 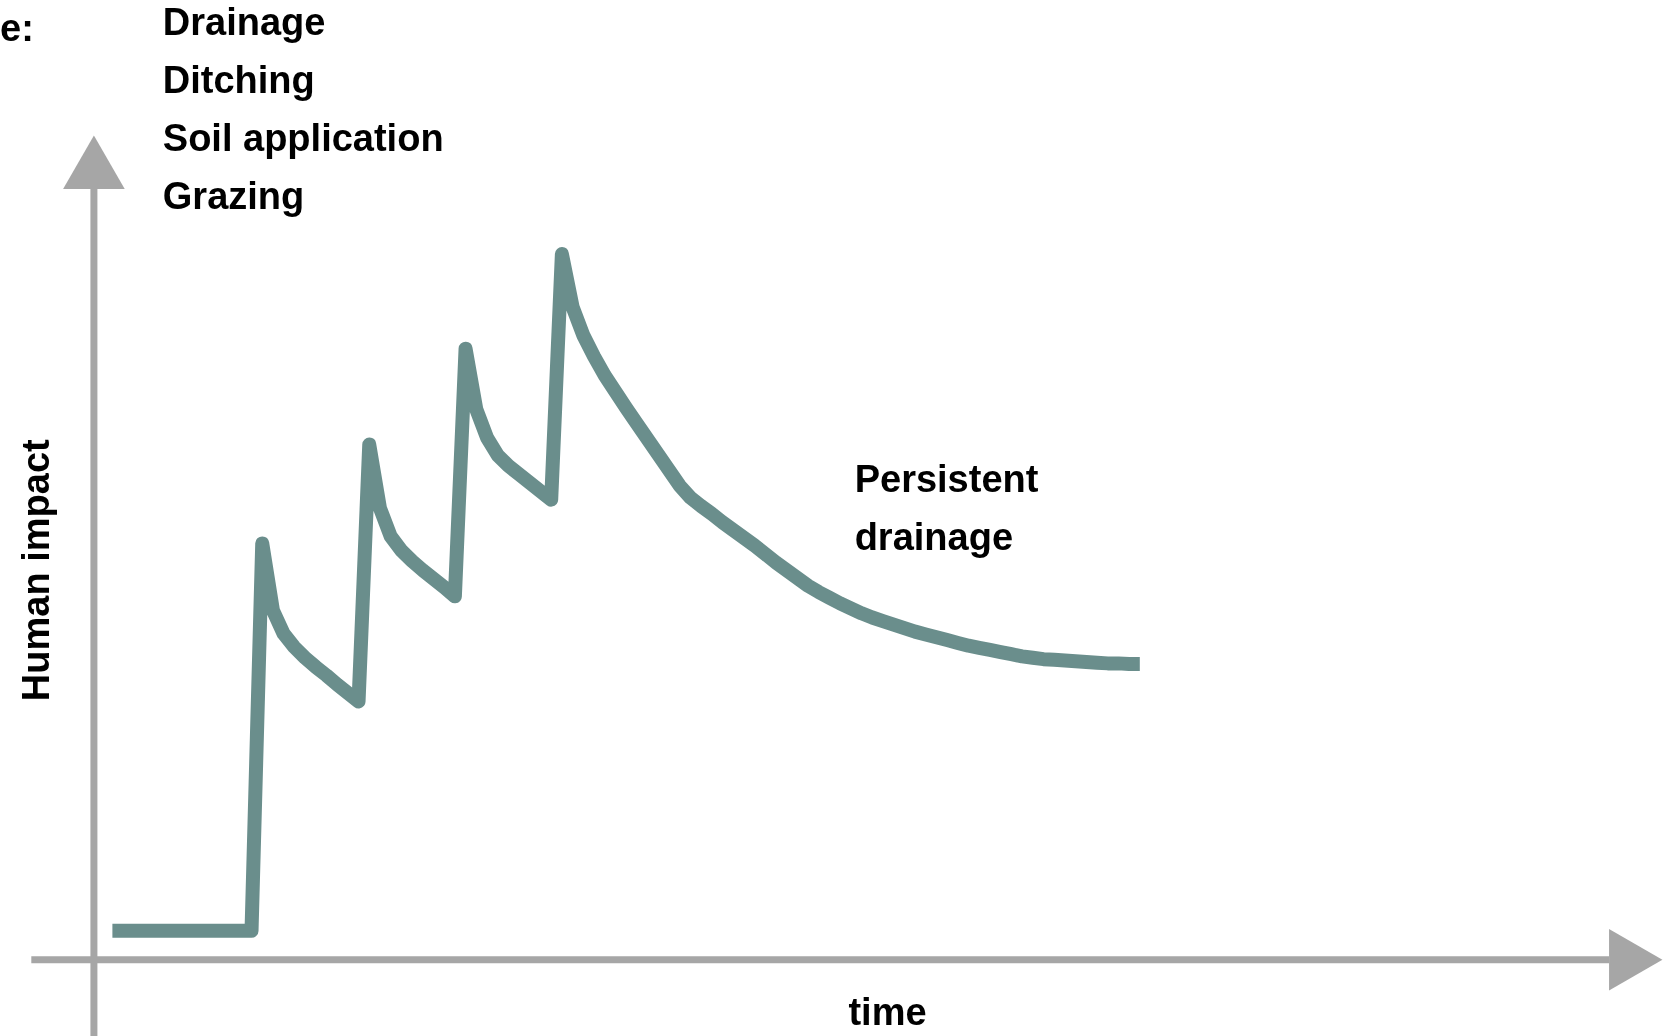 What do you see at coordinates (887, 1012) in the screenshot?
I see `x-axis-title: time` at bounding box center [887, 1012].